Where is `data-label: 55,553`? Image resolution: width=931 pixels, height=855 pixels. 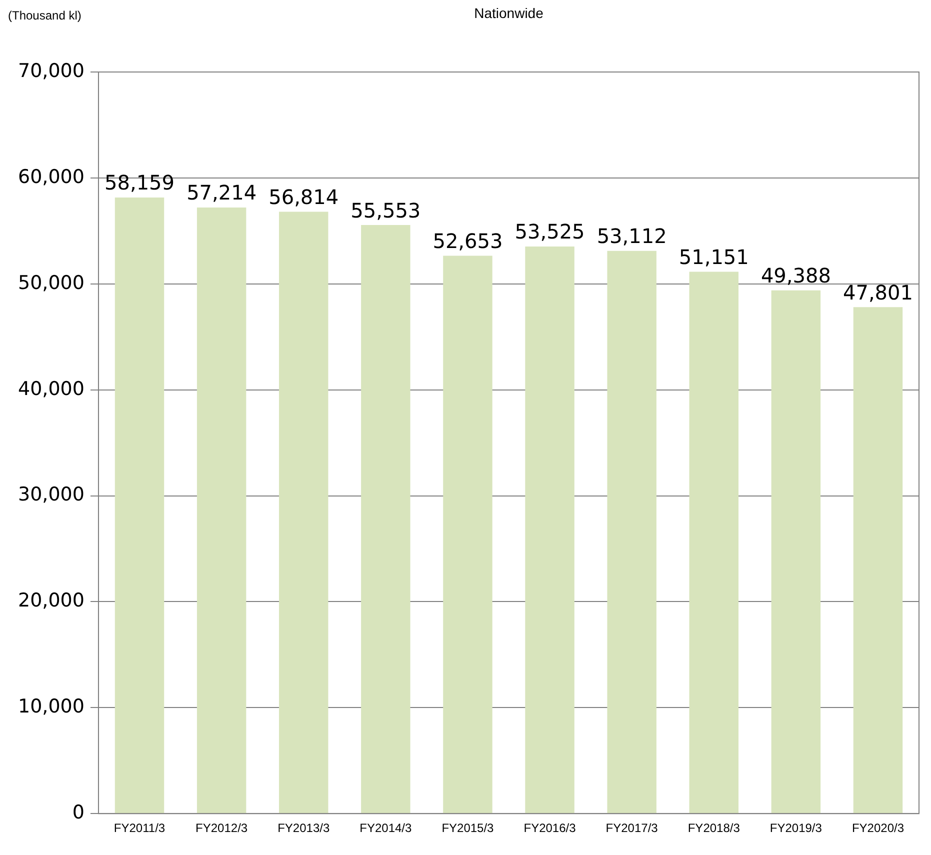
data-label: 55,553 is located at coordinates (385, 210).